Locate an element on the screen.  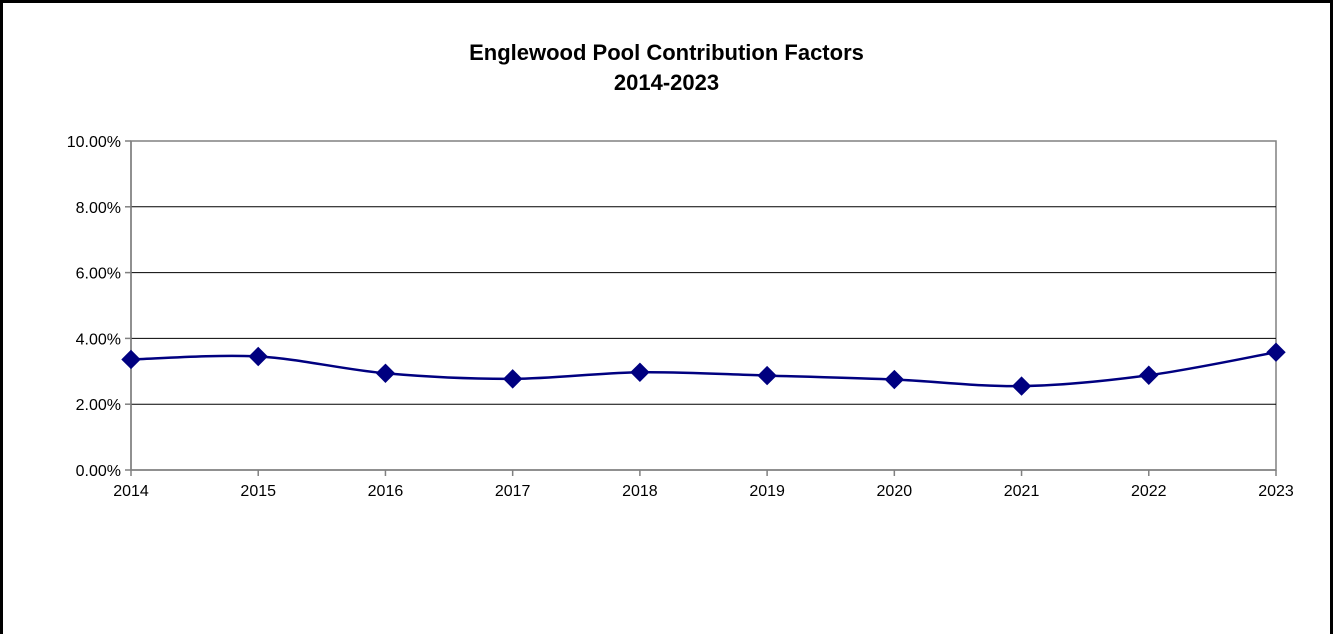
x-tick-label: 2019 is located at coordinates (767, 491).